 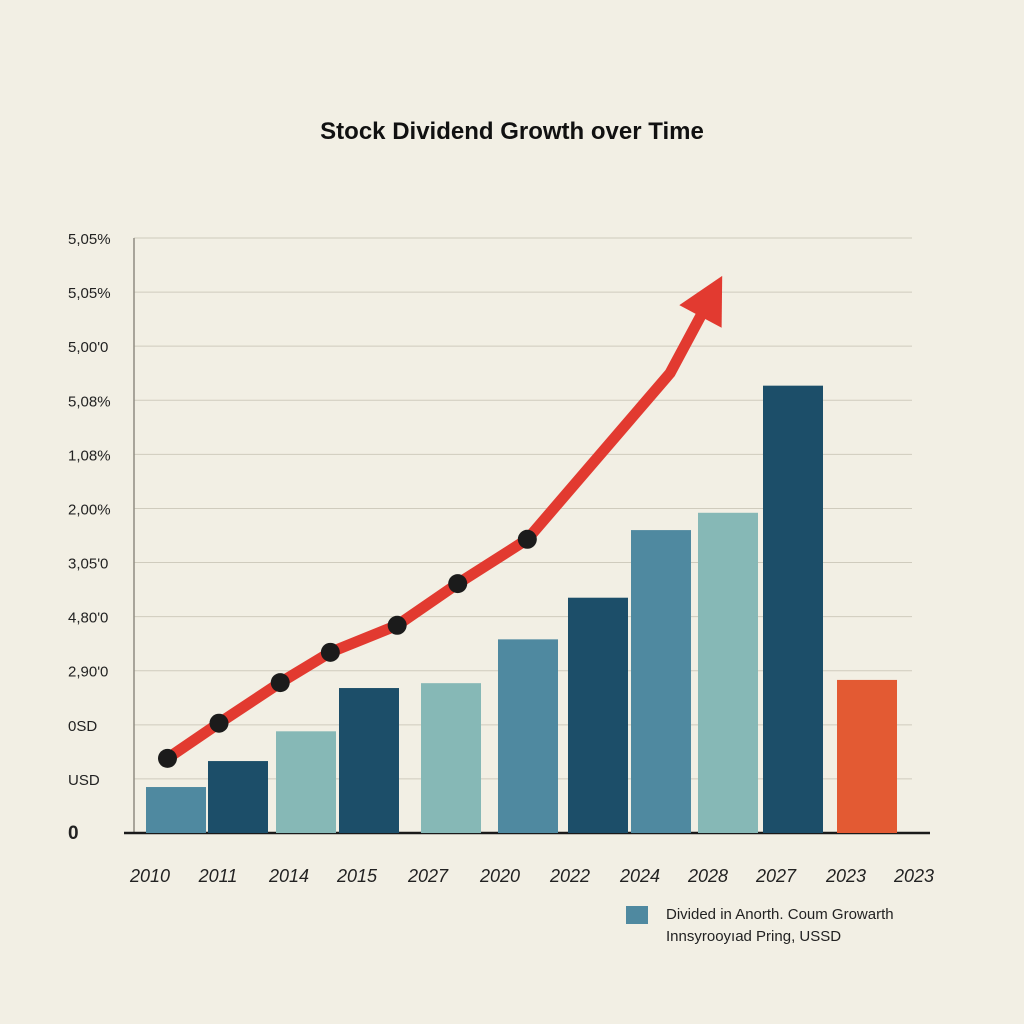 What do you see at coordinates (701, 301) in the screenshot?
I see `trend-arrowhead` at bounding box center [701, 301].